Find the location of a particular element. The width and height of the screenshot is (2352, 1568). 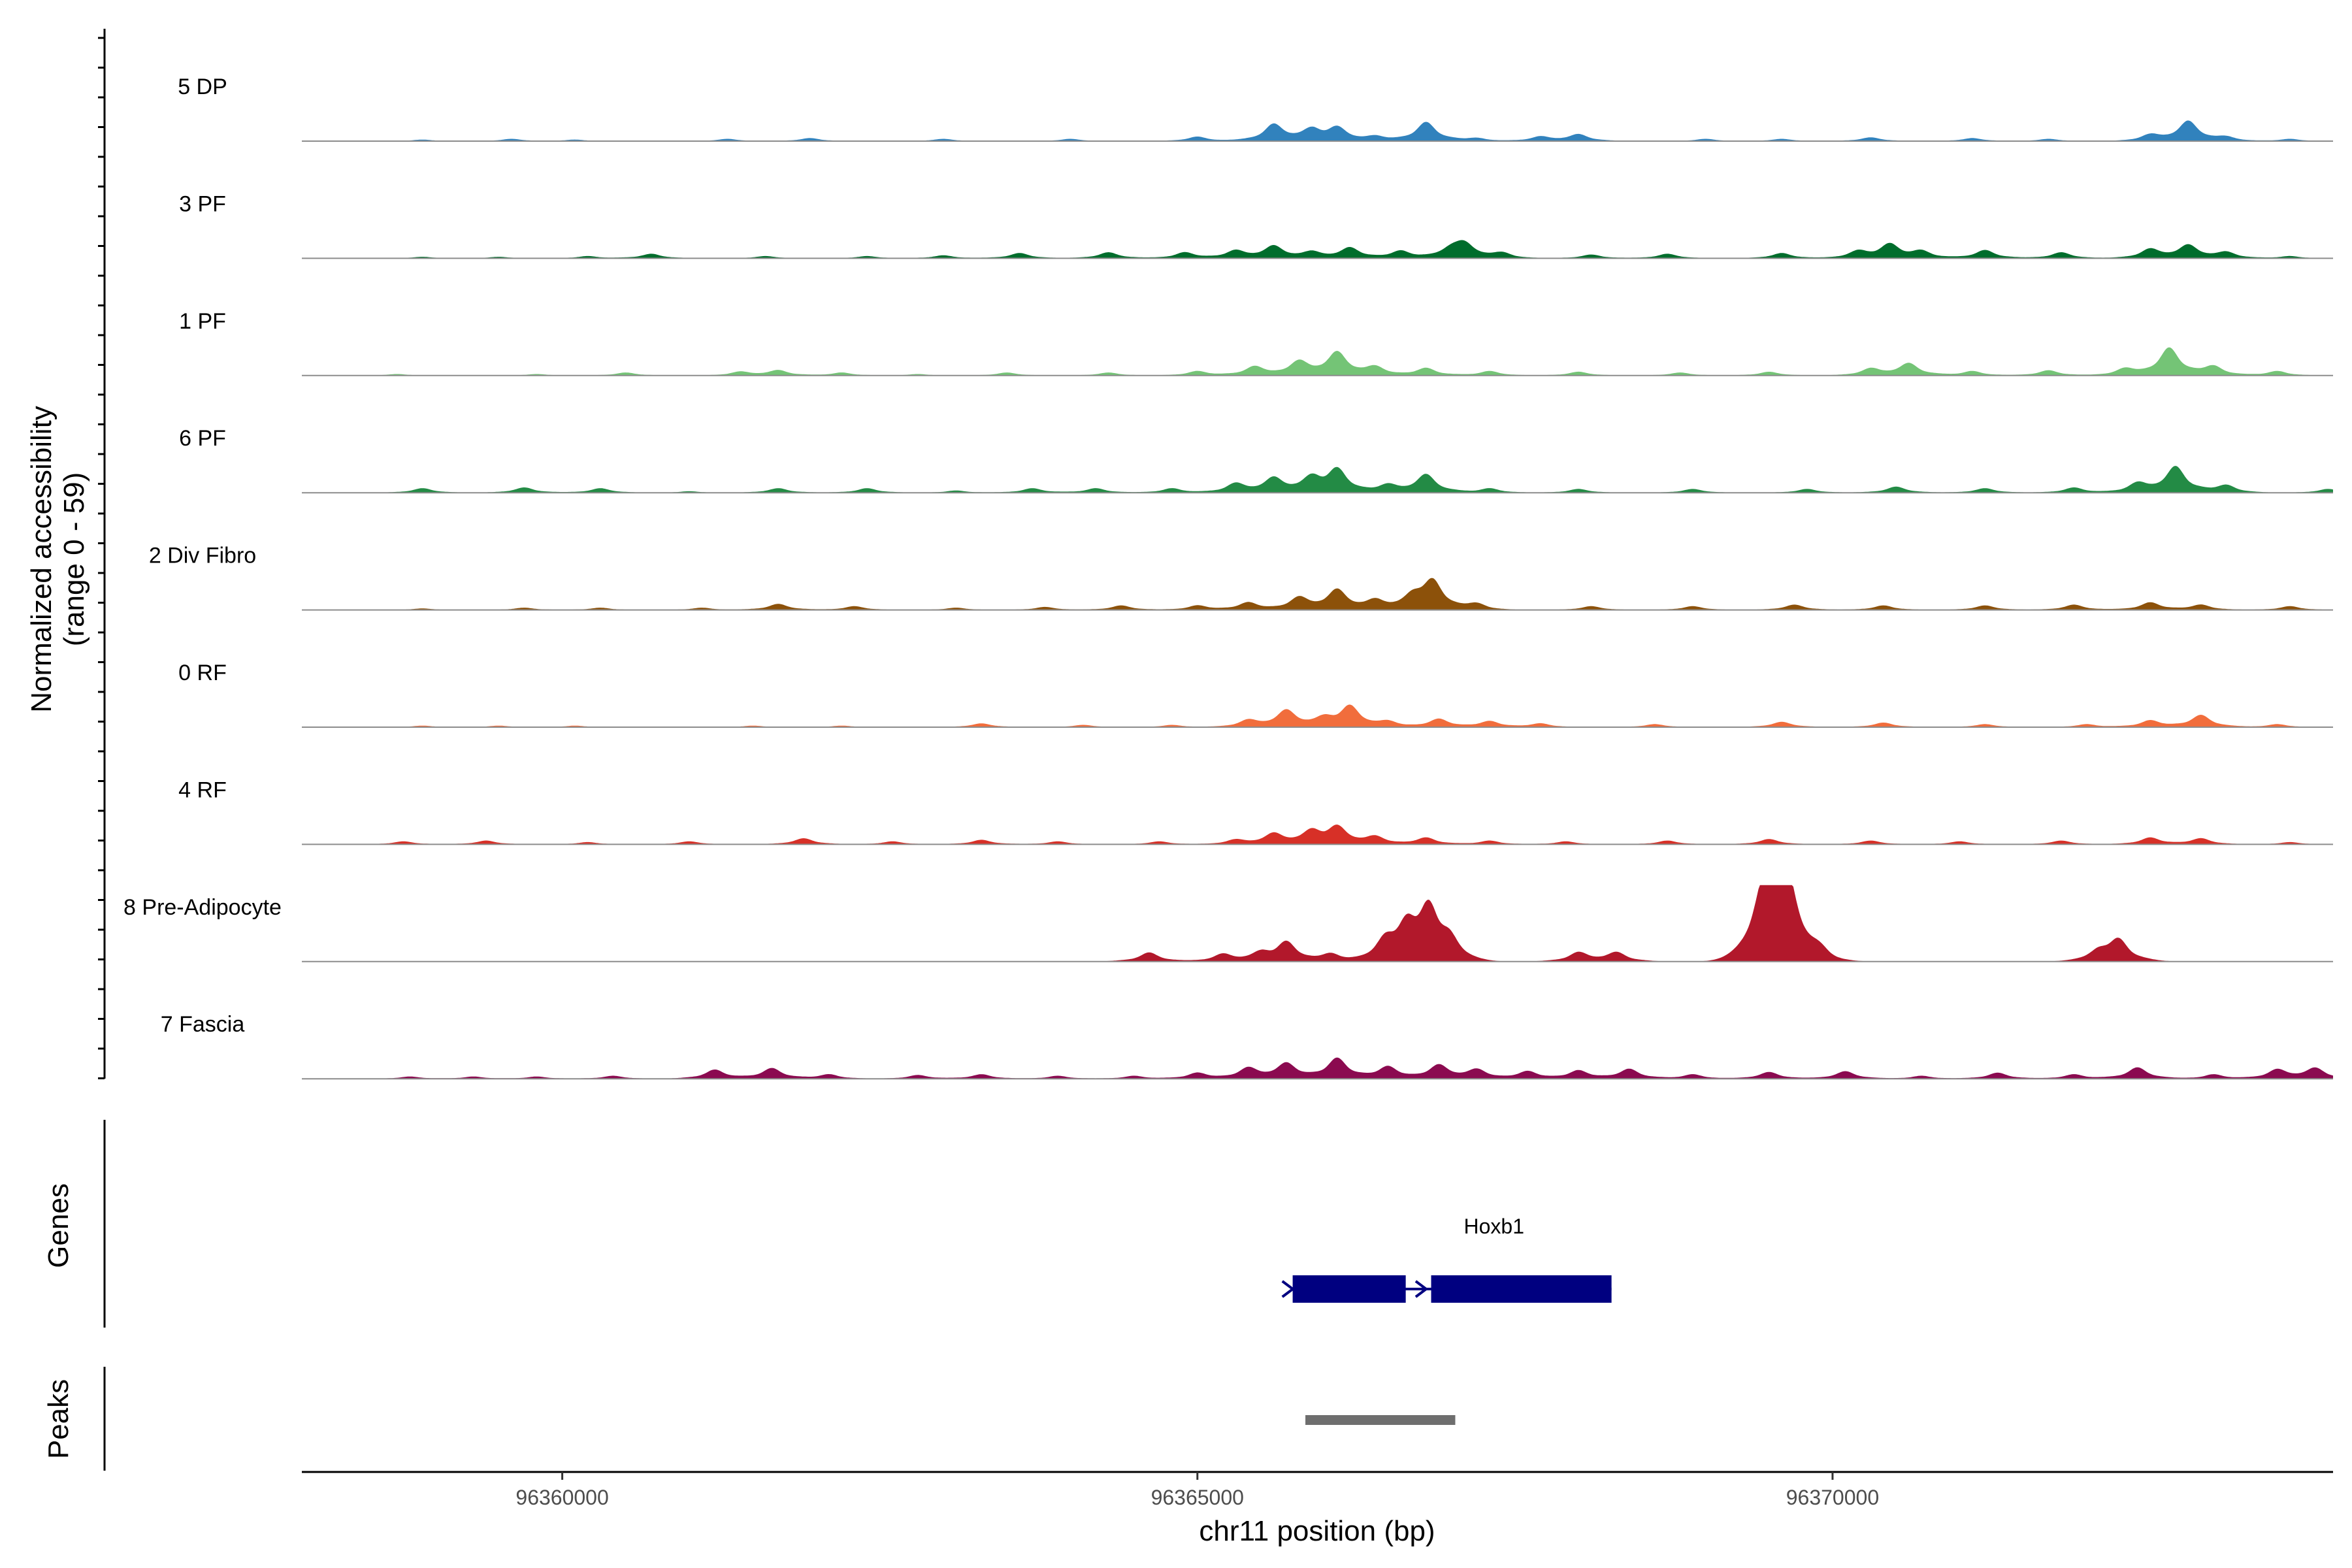

coverage-area-4-rf is located at coordinates (1317, 835).